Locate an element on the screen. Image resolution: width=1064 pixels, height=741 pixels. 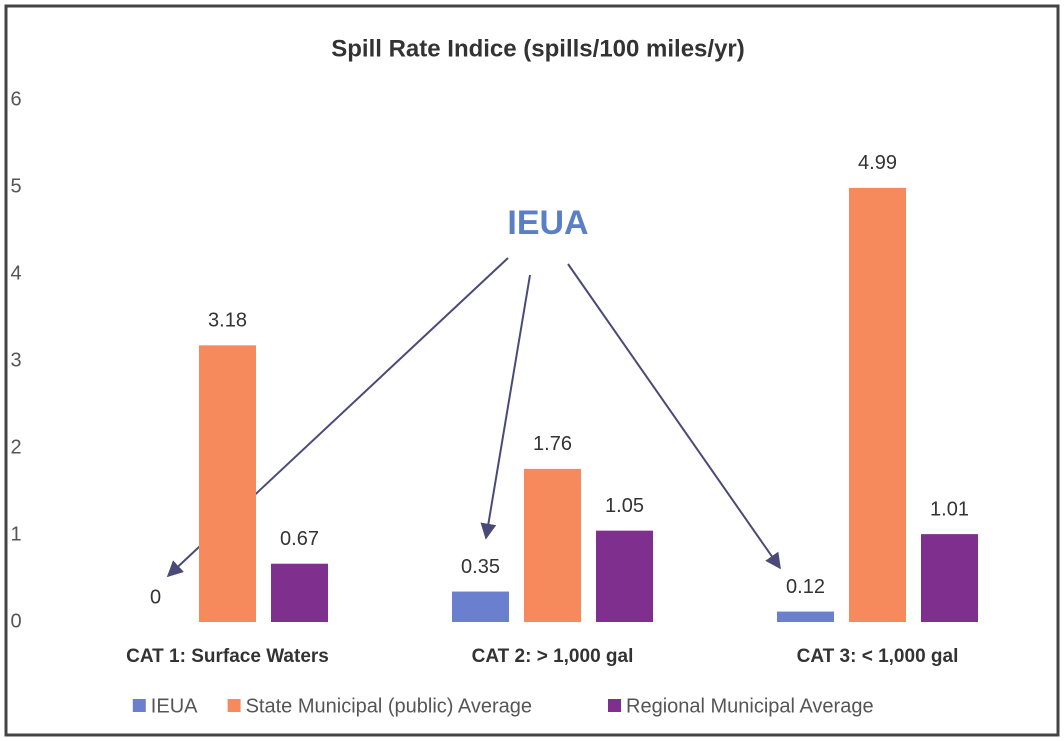
y-tick-label: 5 is located at coordinates (15, 186).